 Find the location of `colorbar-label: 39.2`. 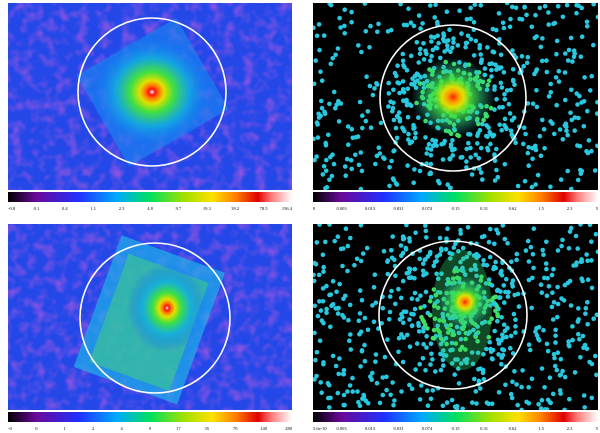

colorbar-label: 39.2 is located at coordinates (235, 208).